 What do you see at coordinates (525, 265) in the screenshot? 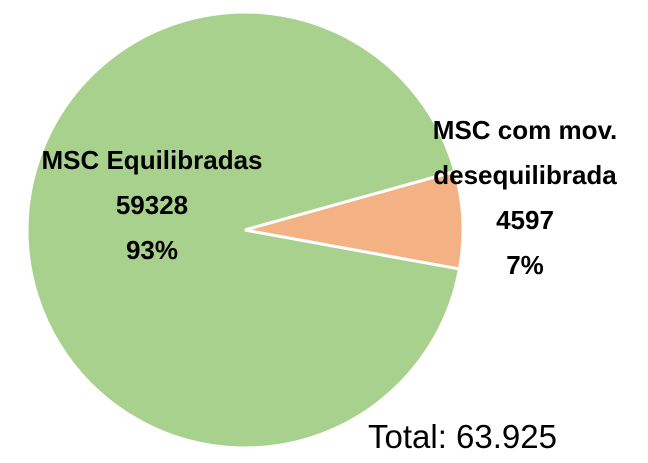
I see `percent-label: 7%` at bounding box center [525, 265].